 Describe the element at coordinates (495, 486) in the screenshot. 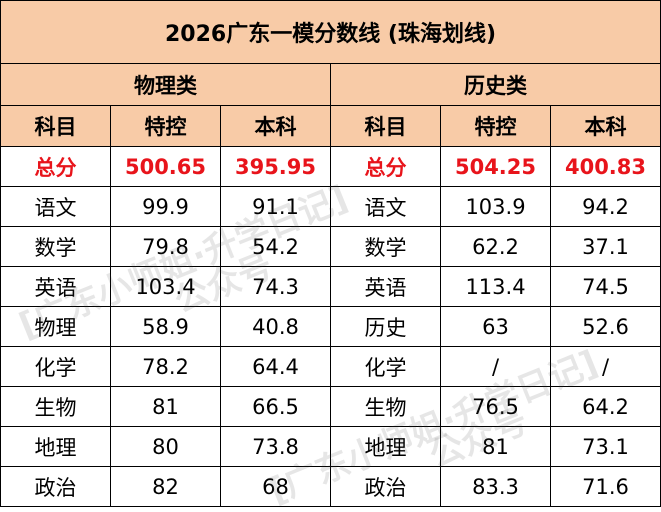

I see `score-cell: 83.3` at that location.